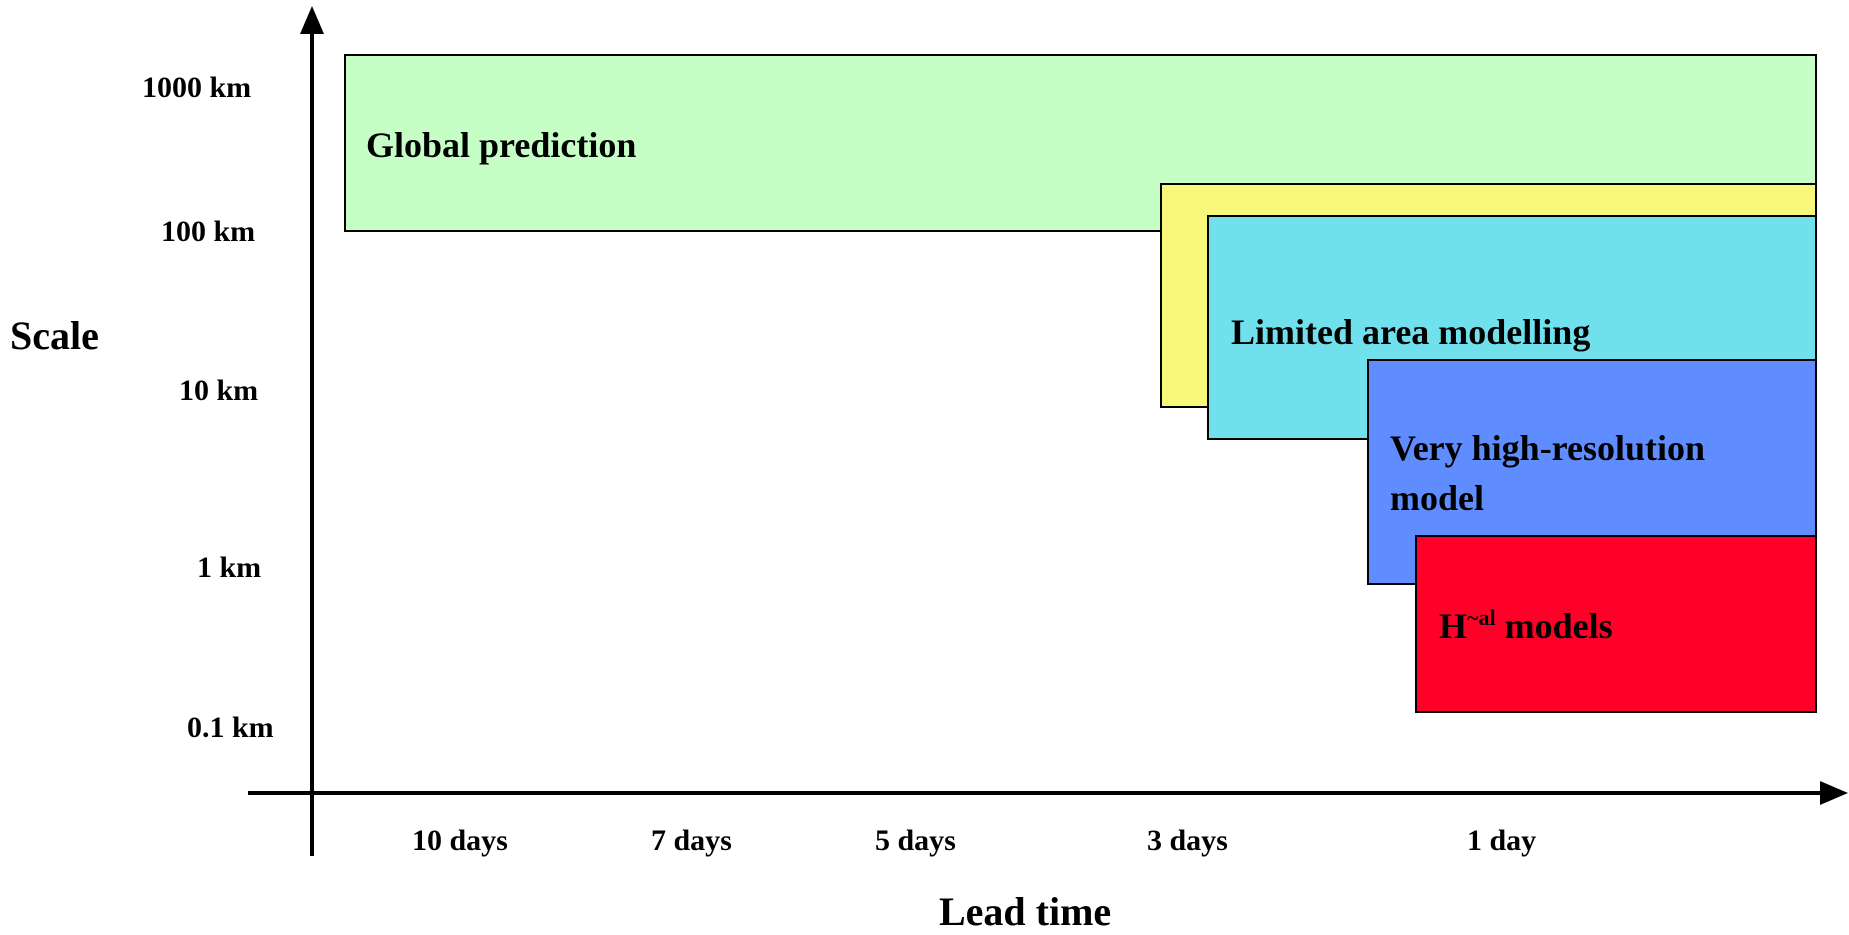 The height and width of the screenshot is (935, 1849). I want to click on limited-area-modelling-label: Limited area modelling, so click(1411, 332).